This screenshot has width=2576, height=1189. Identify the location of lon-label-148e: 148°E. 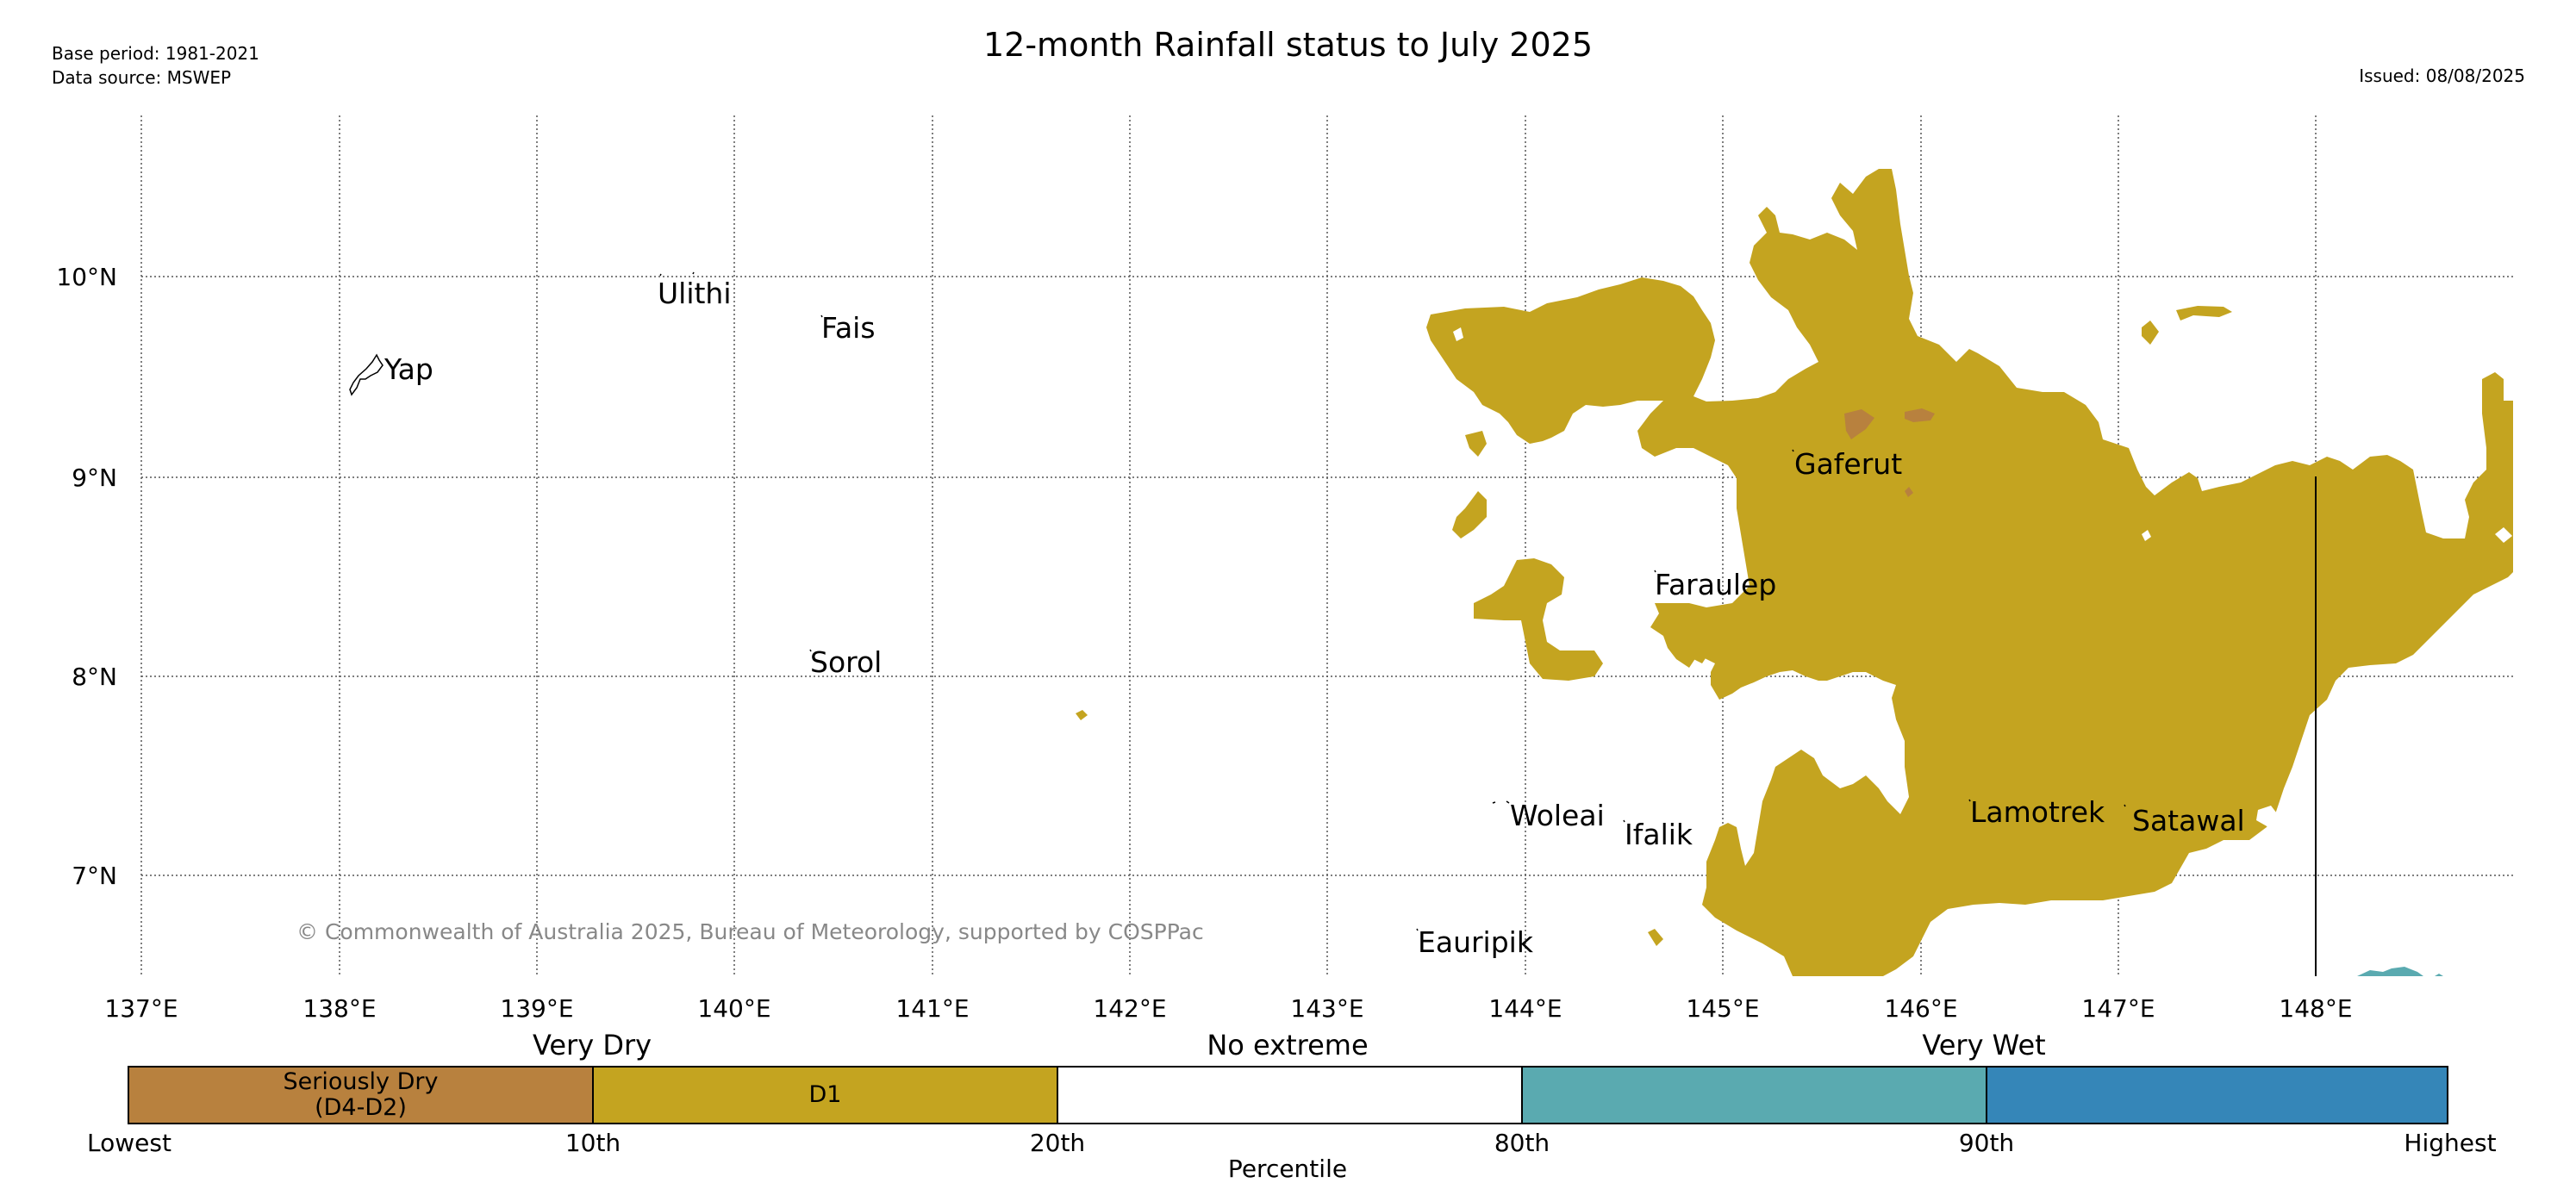
(2315, 1009).